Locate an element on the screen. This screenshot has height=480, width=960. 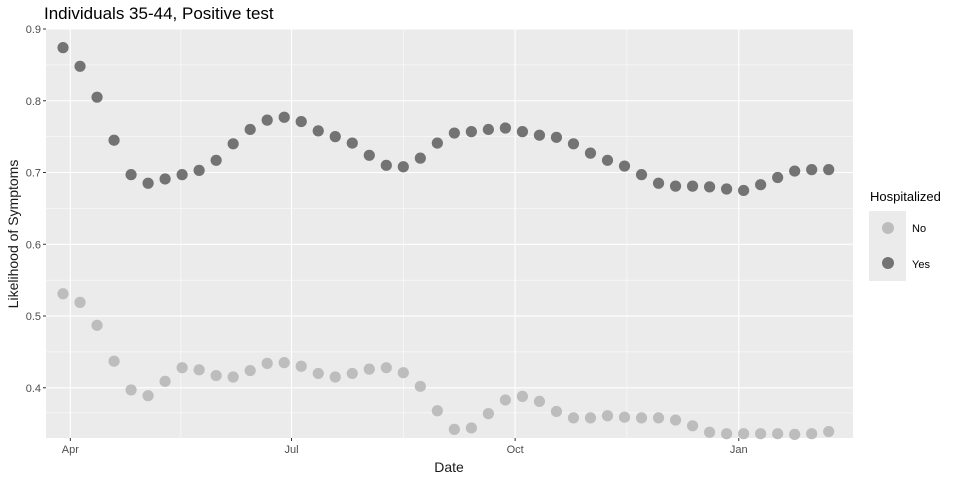
y-tick-label: 0.4 is located at coordinates (33, 389).